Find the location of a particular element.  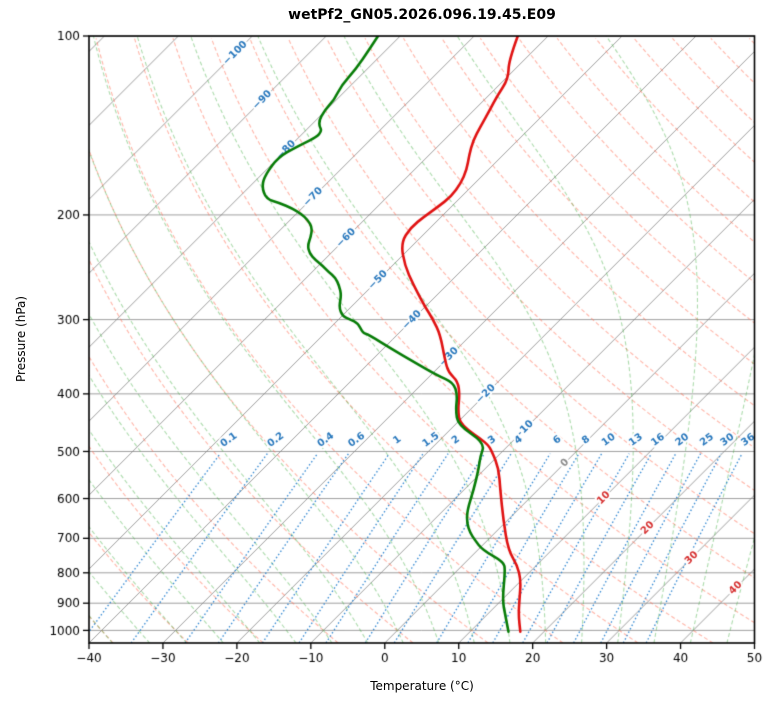

chart-title: wetPf2_GN05.2026.096.19.45.E09 is located at coordinates (422, 15).